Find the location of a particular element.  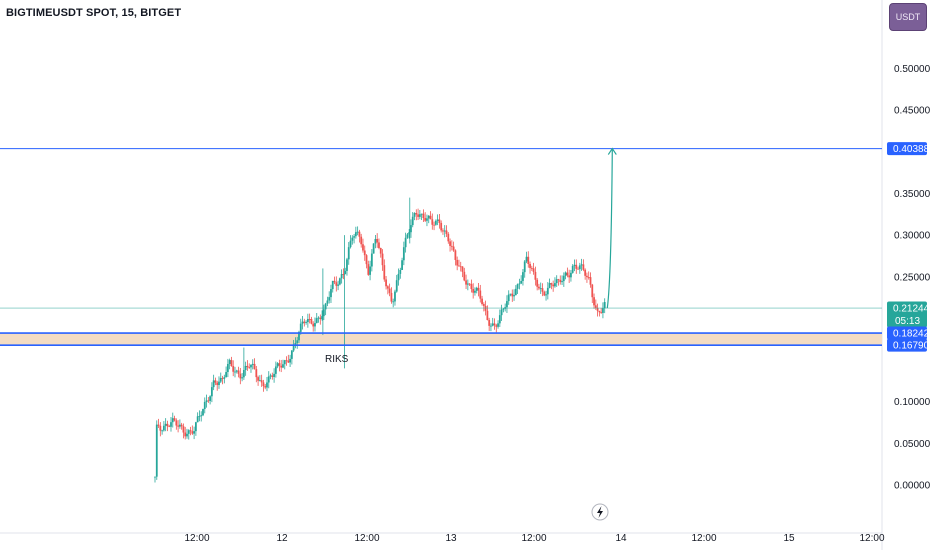

price-tag: 0.40388 is located at coordinates (908, 149).